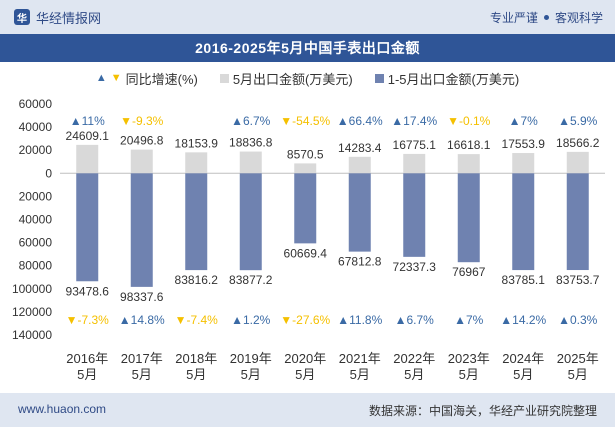  Describe the element at coordinates (142, 121) in the screenshot. I see `growth-label-may: ▼-9.3%` at that location.